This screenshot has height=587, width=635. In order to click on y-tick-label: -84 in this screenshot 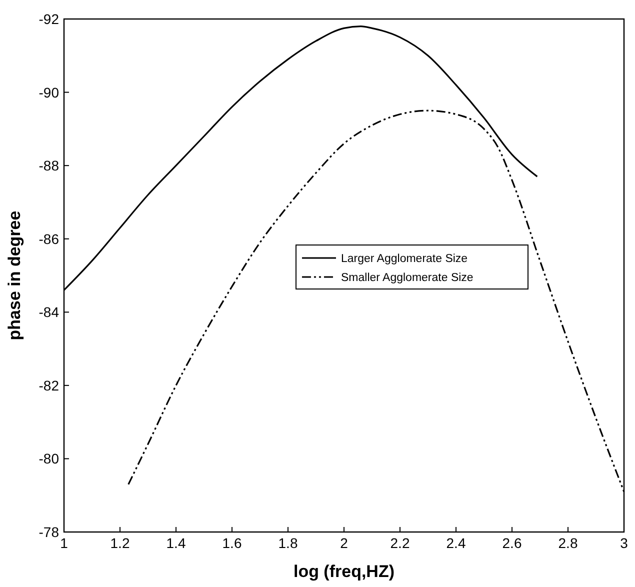, I will do `click(49, 312)`.